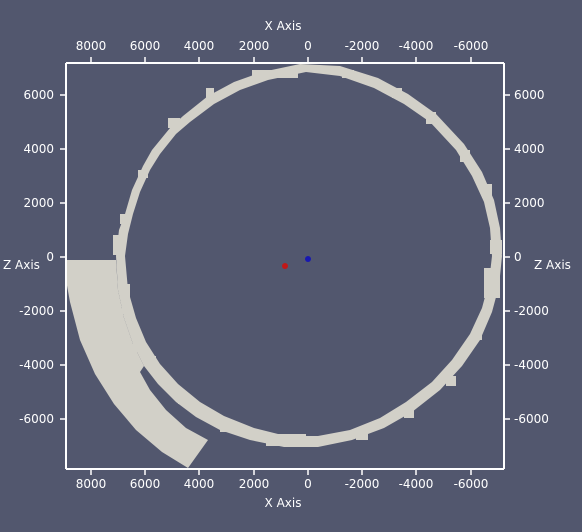  I want to click on z-tick-labels-left: 6000 4000 2000 0 -2000 -4000 -6000, so click(36, 257).